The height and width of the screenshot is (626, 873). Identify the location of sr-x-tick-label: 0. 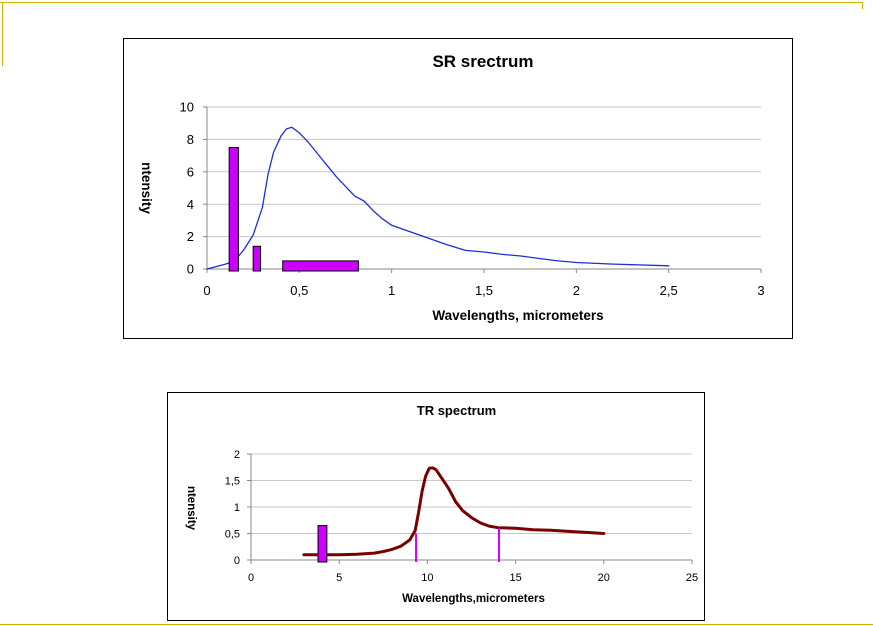
(206, 290).